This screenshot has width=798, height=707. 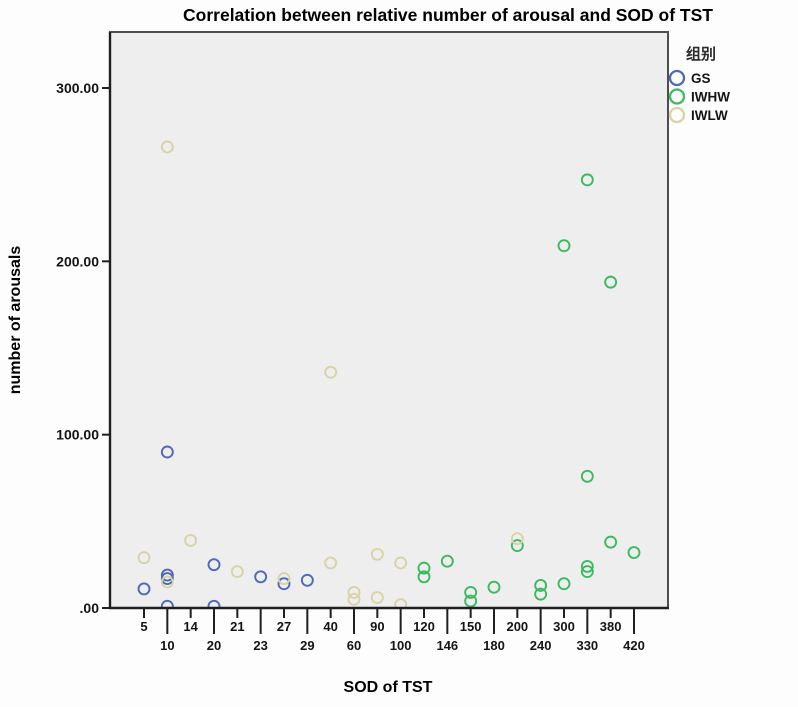 I want to click on x-axis-title: SOD of TST, so click(x=388, y=687).